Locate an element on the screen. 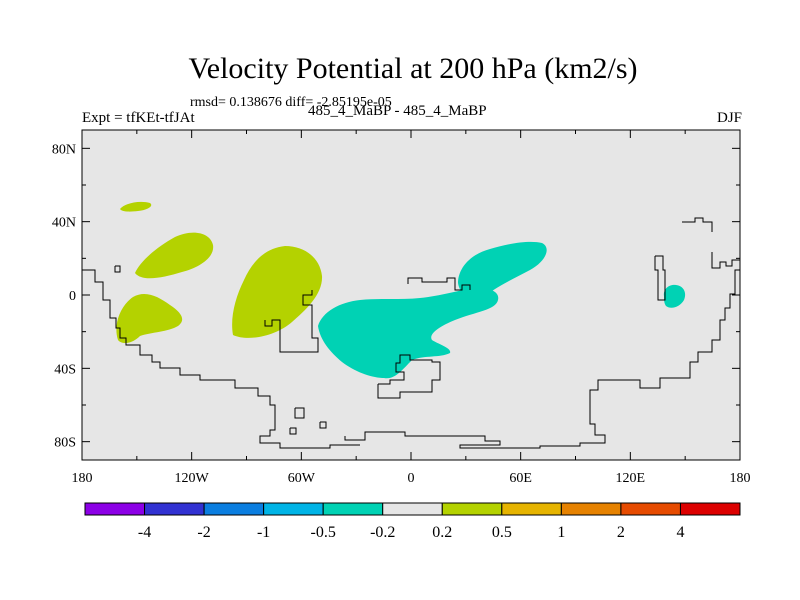  y-tick-label: 80S is located at coordinates (65, 443).